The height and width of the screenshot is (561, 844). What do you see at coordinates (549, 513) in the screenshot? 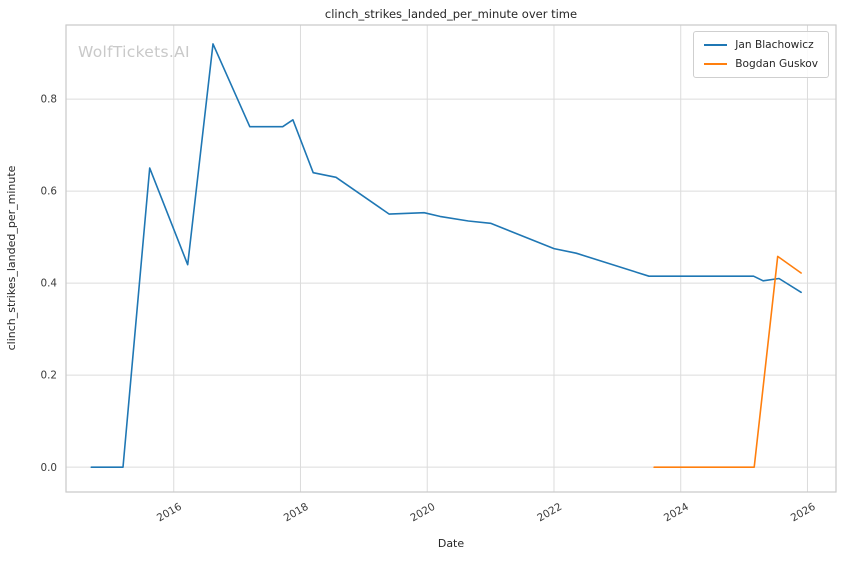
I see `x-tick-label: 2022` at bounding box center [549, 513].